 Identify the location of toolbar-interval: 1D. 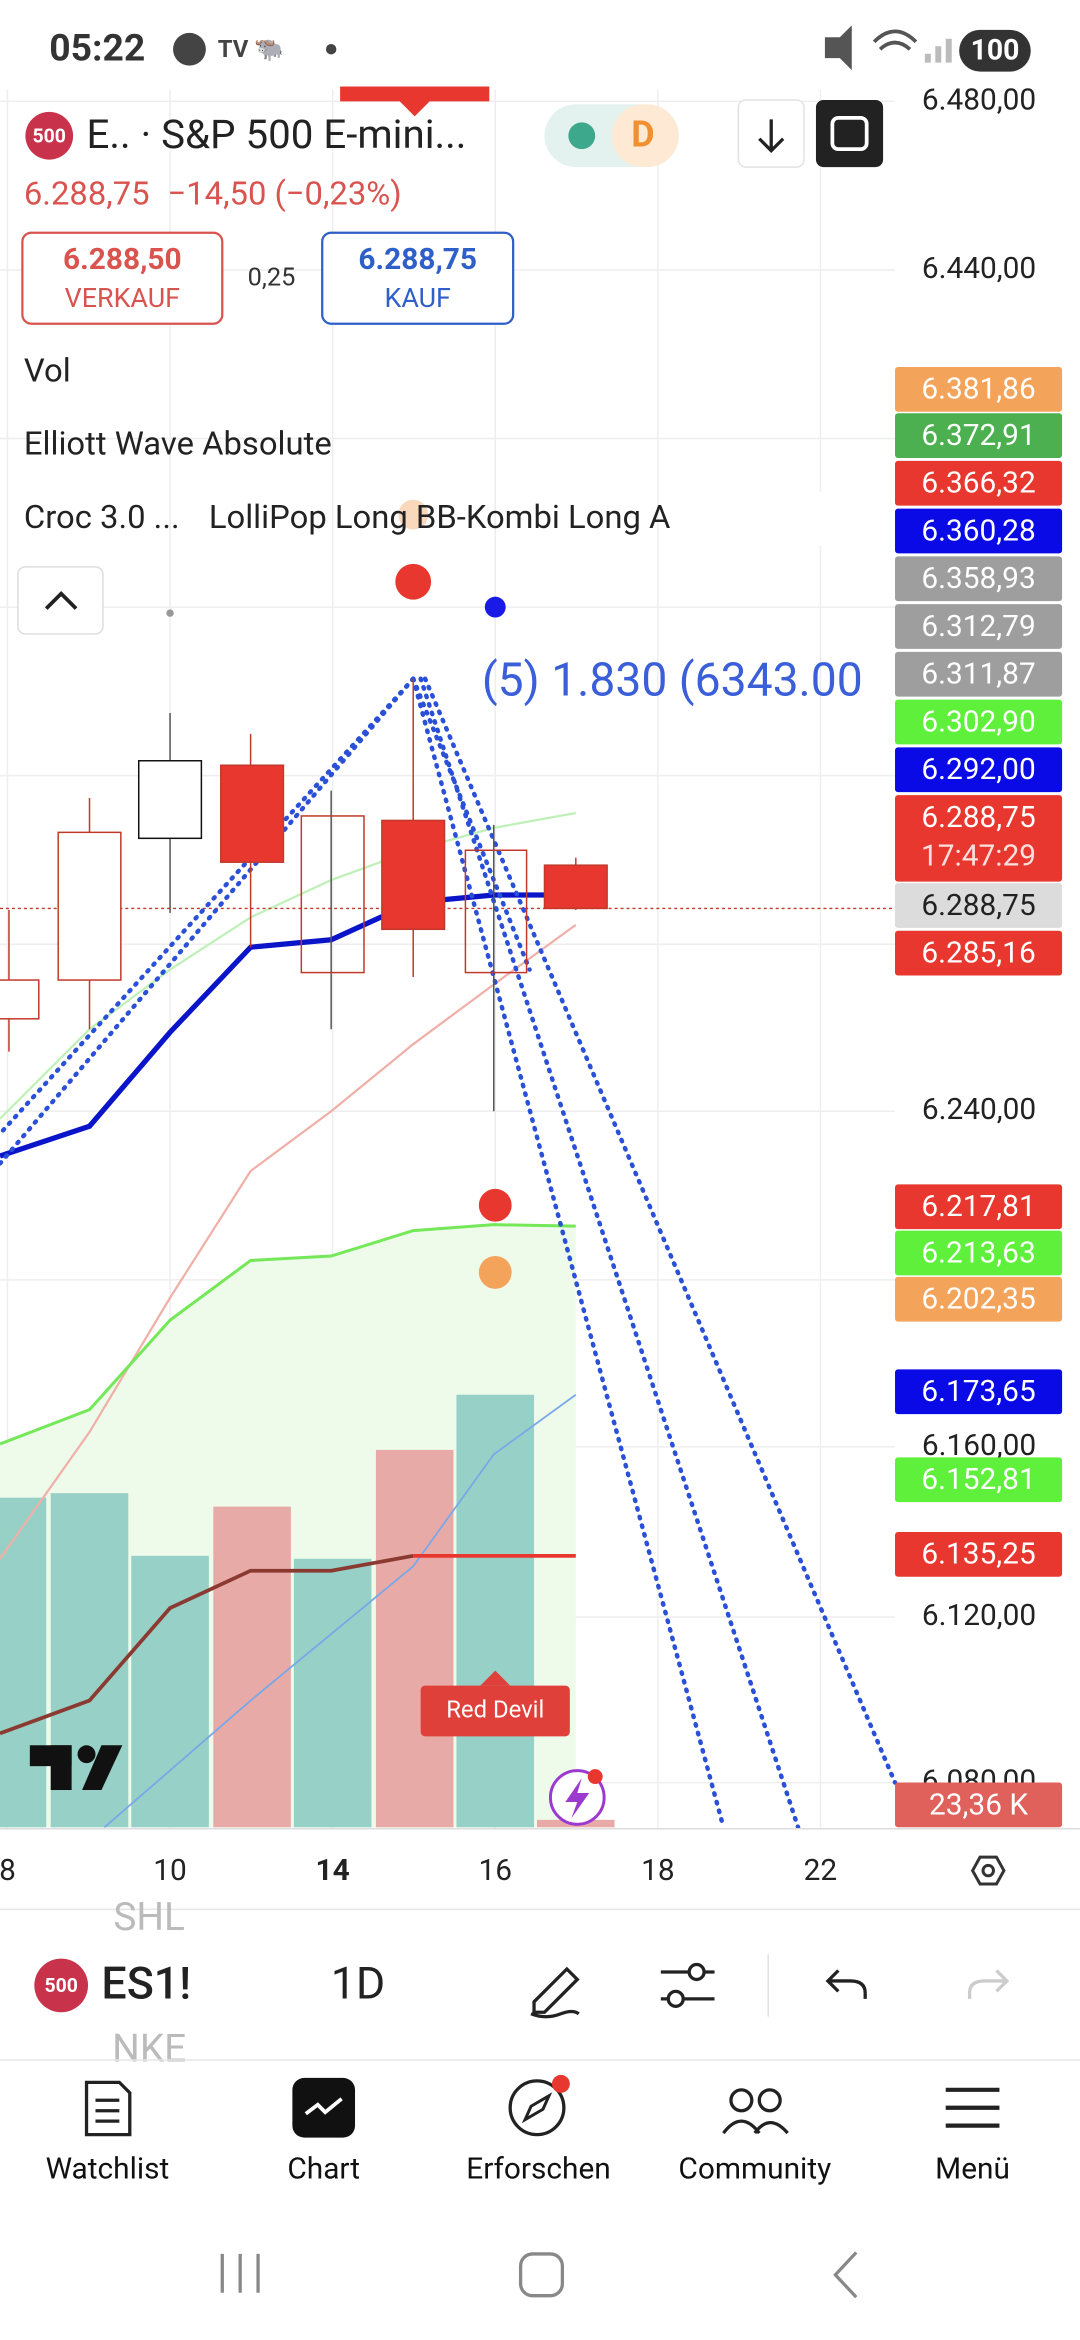
(358, 1983).